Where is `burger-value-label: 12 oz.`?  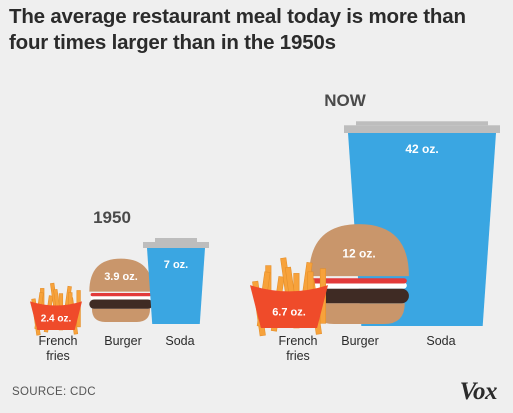 burger-value-label: 12 oz. is located at coordinates (358, 253).